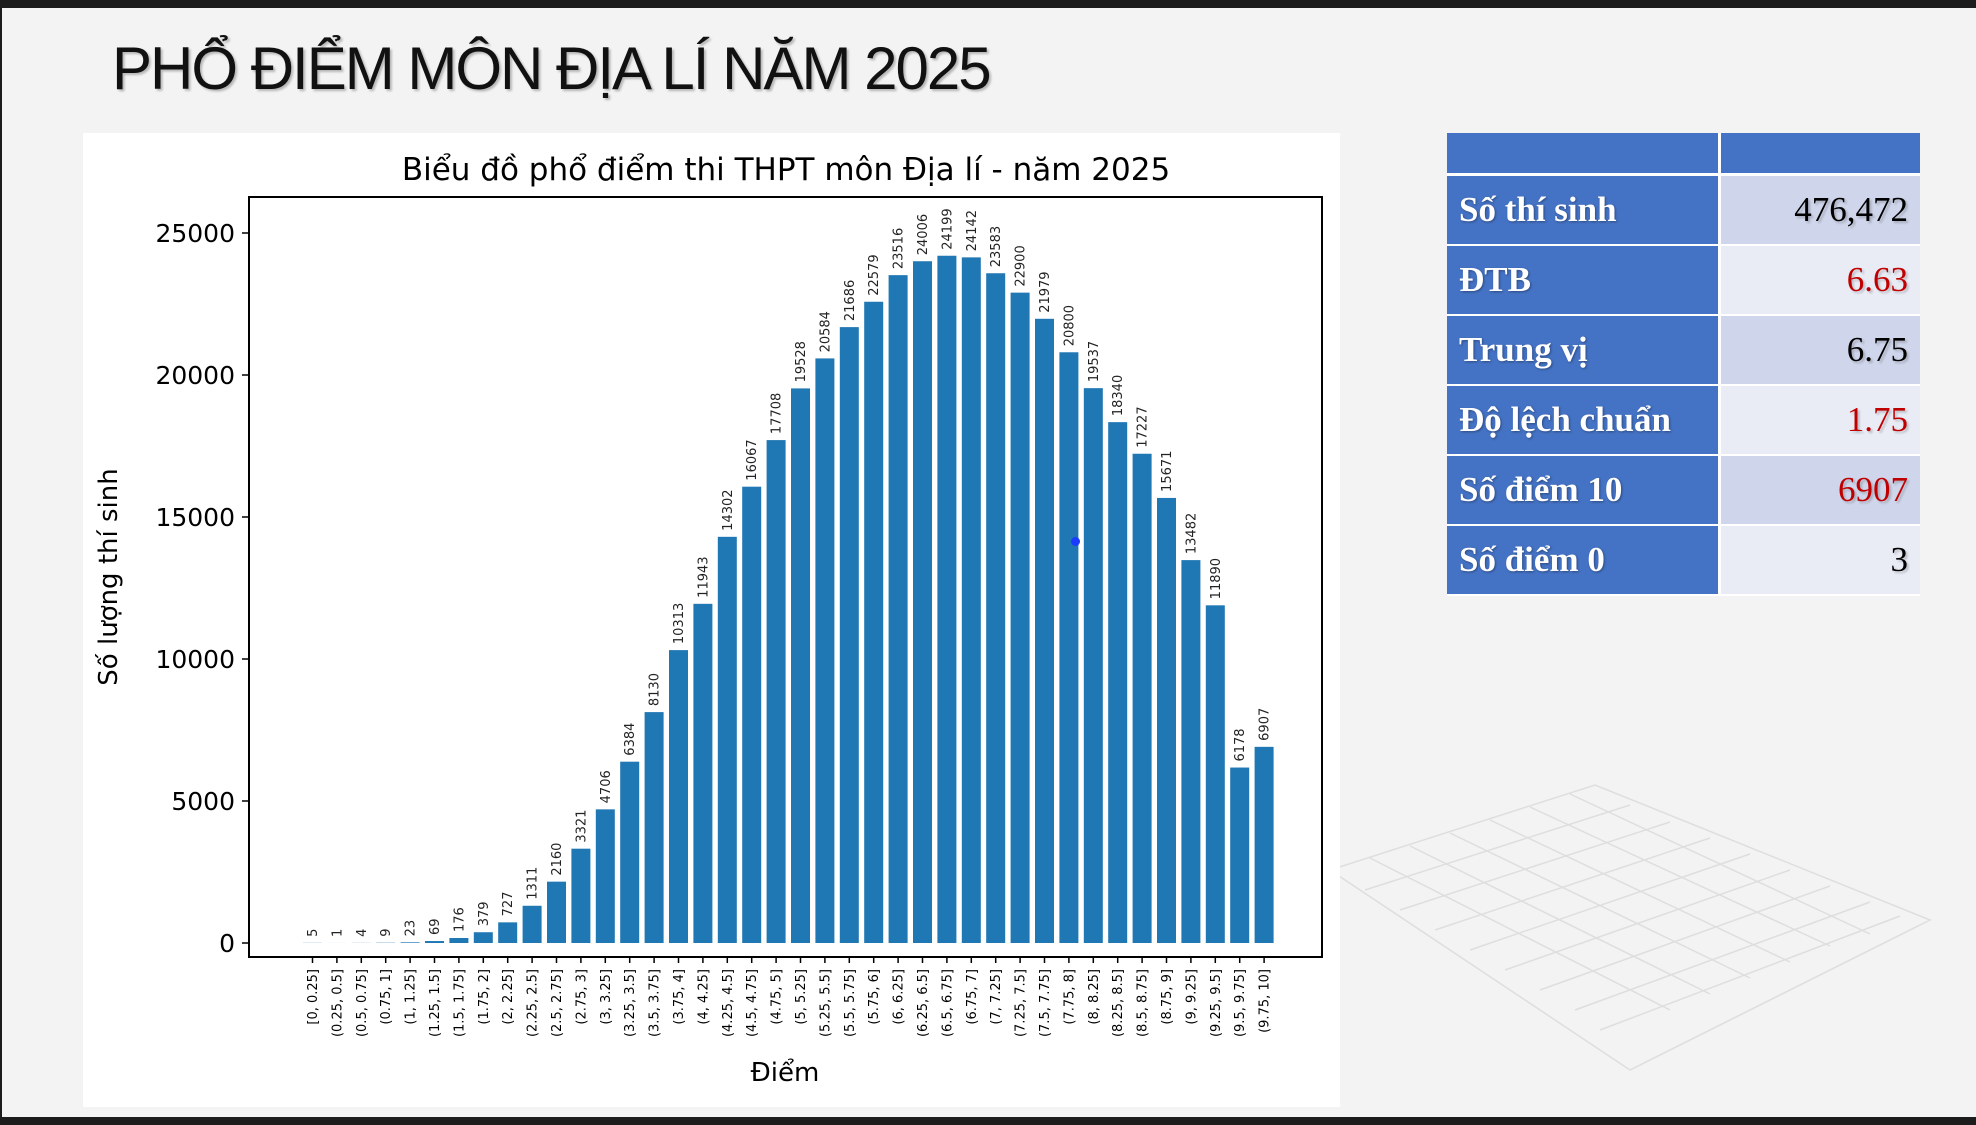 Image resolution: width=1976 pixels, height=1125 pixels. I want to click on bar-value-label: 19537, so click(1094, 361).